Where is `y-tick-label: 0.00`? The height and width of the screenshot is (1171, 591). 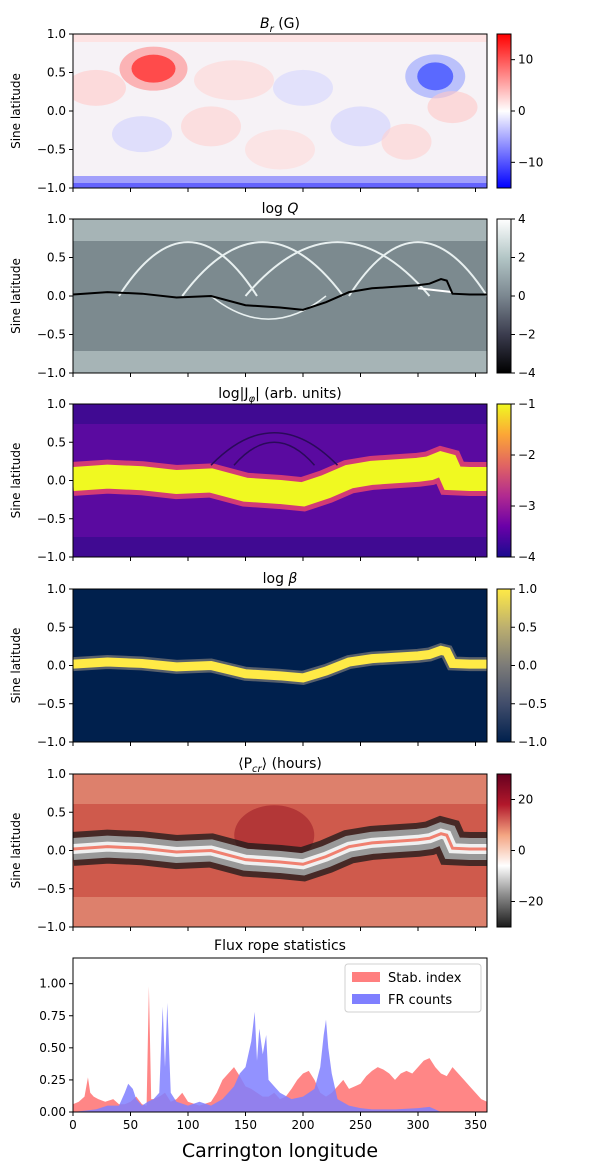
y-tick-label: 0.00 is located at coordinates (52, 1112).